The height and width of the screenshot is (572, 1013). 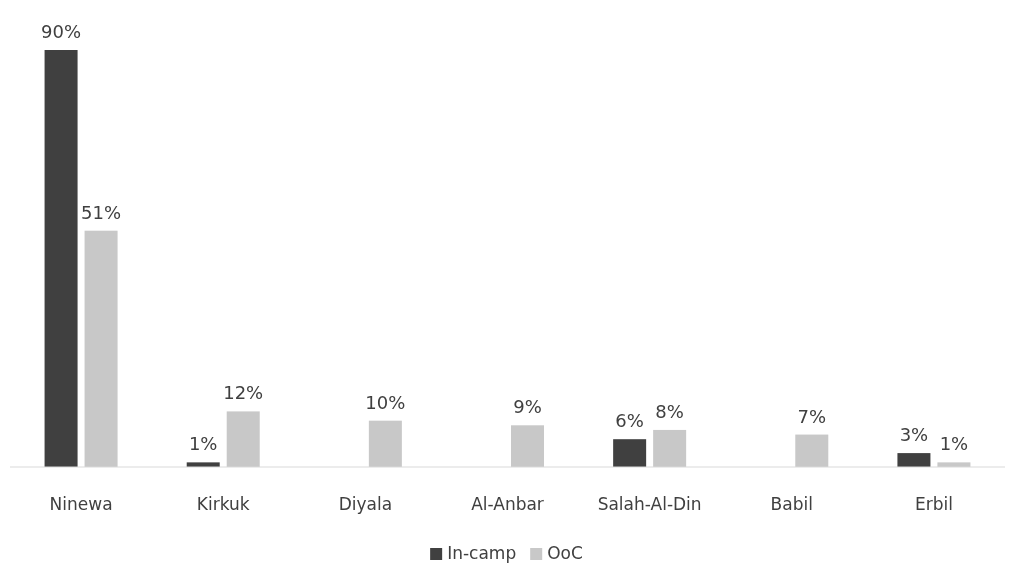 I want to click on x-tick-label: Diyala, so click(x=365, y=504).